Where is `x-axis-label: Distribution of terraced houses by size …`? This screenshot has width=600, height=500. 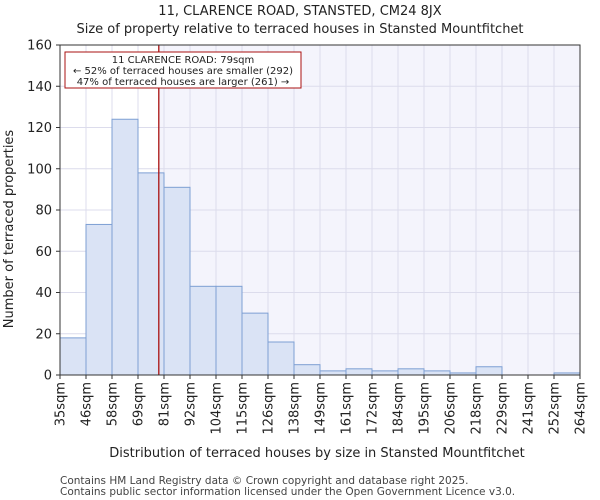
x-axis-label: Distribution of terraced houses by size … is located at coordinates (317, 453).